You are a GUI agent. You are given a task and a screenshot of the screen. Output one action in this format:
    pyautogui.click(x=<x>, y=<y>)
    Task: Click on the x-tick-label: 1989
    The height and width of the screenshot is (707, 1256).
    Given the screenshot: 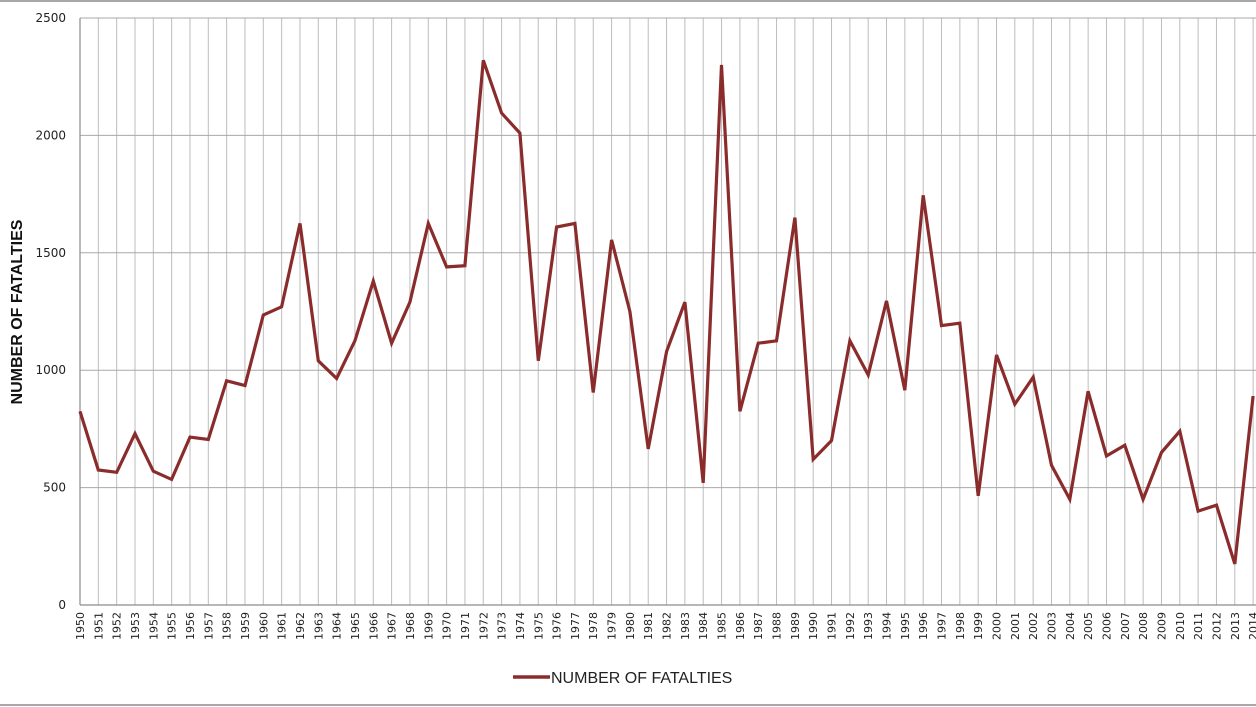 What is the action you would take?
    pyautogui.click(x=795, y=626)
    